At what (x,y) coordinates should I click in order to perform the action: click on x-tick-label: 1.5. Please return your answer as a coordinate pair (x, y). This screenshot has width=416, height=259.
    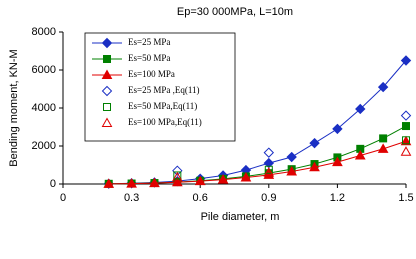
    Looking at the image, I should click on (405, 198).